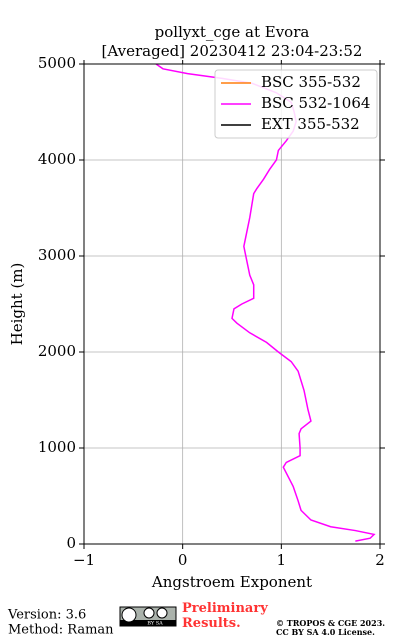 The height and width of the screenshot is (640, 400). Describe the element at coordinates (231, 582) in the screenshot. I see `x-axis-label: Angstroem Exponent` at that location.